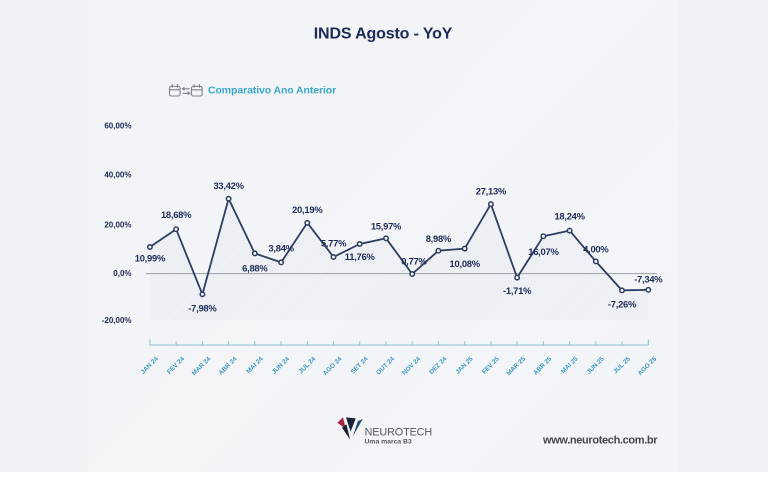  I want to click on svg-text: www.neurotech.com.br, so click(600, 441).